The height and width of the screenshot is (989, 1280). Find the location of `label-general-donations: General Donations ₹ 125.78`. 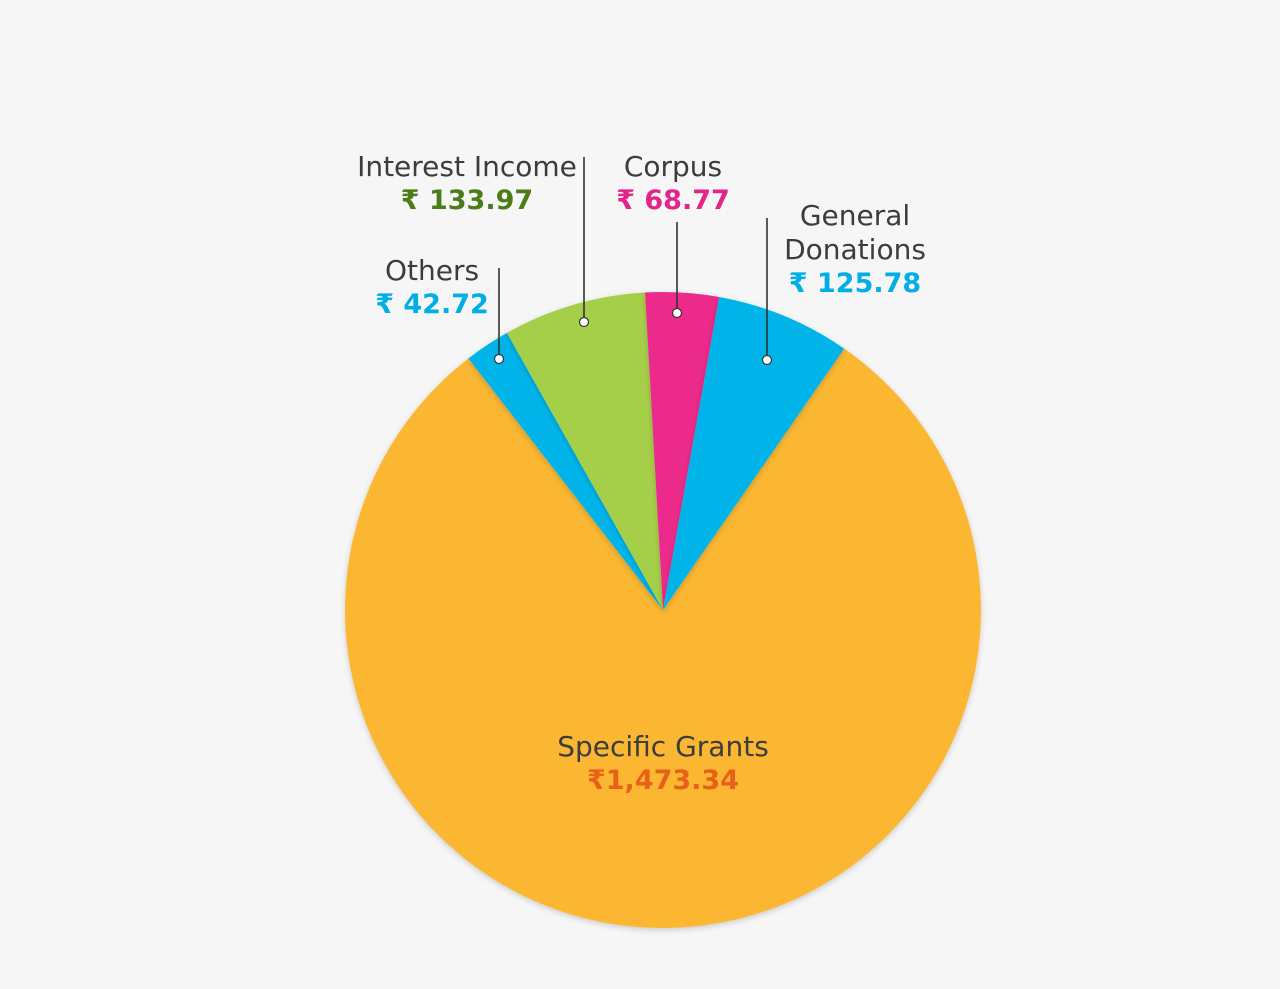

label-general-donations: General Donations ₹ 125.78 is located at coordinates (855, 250).